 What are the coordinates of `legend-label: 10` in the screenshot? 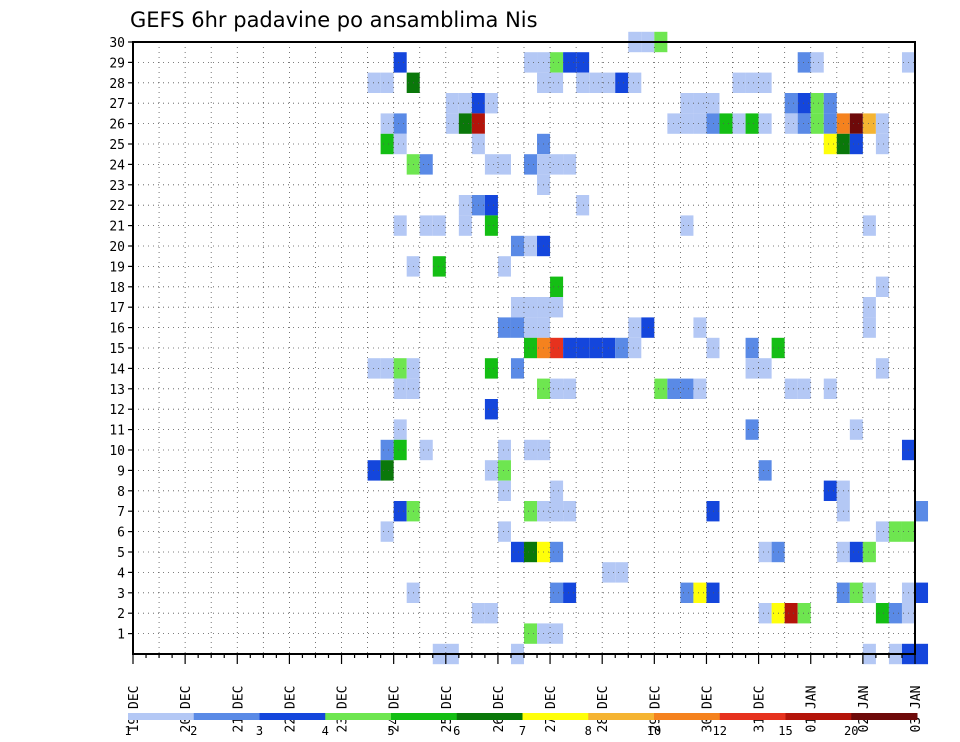 It's located at (654, 731).